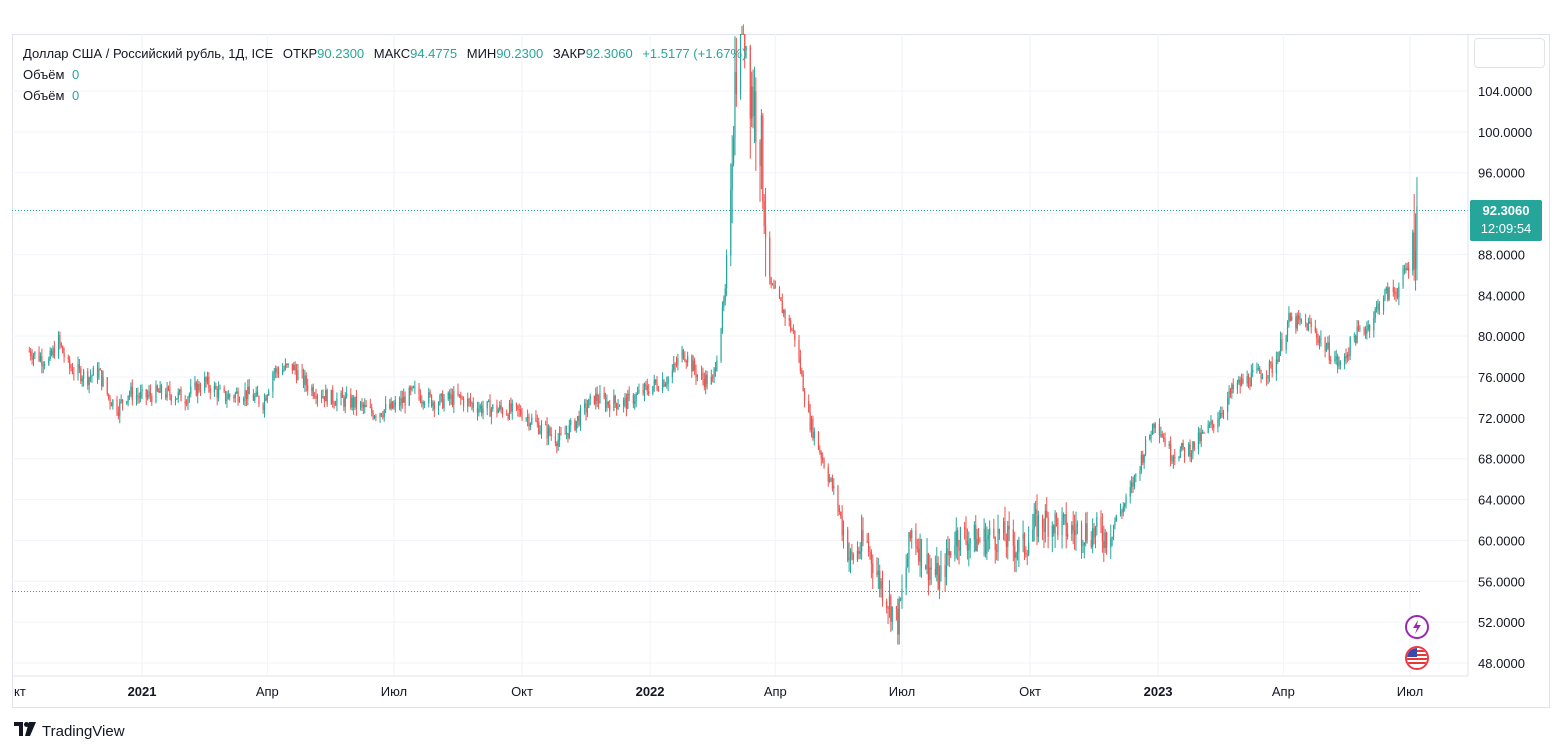 This screenshot has height=753, width=1563. What do you see at coordinates (1501, 377) in the screenshot?
I see `price-tick-label: 76.0000` at bounding box center [1501, 377].